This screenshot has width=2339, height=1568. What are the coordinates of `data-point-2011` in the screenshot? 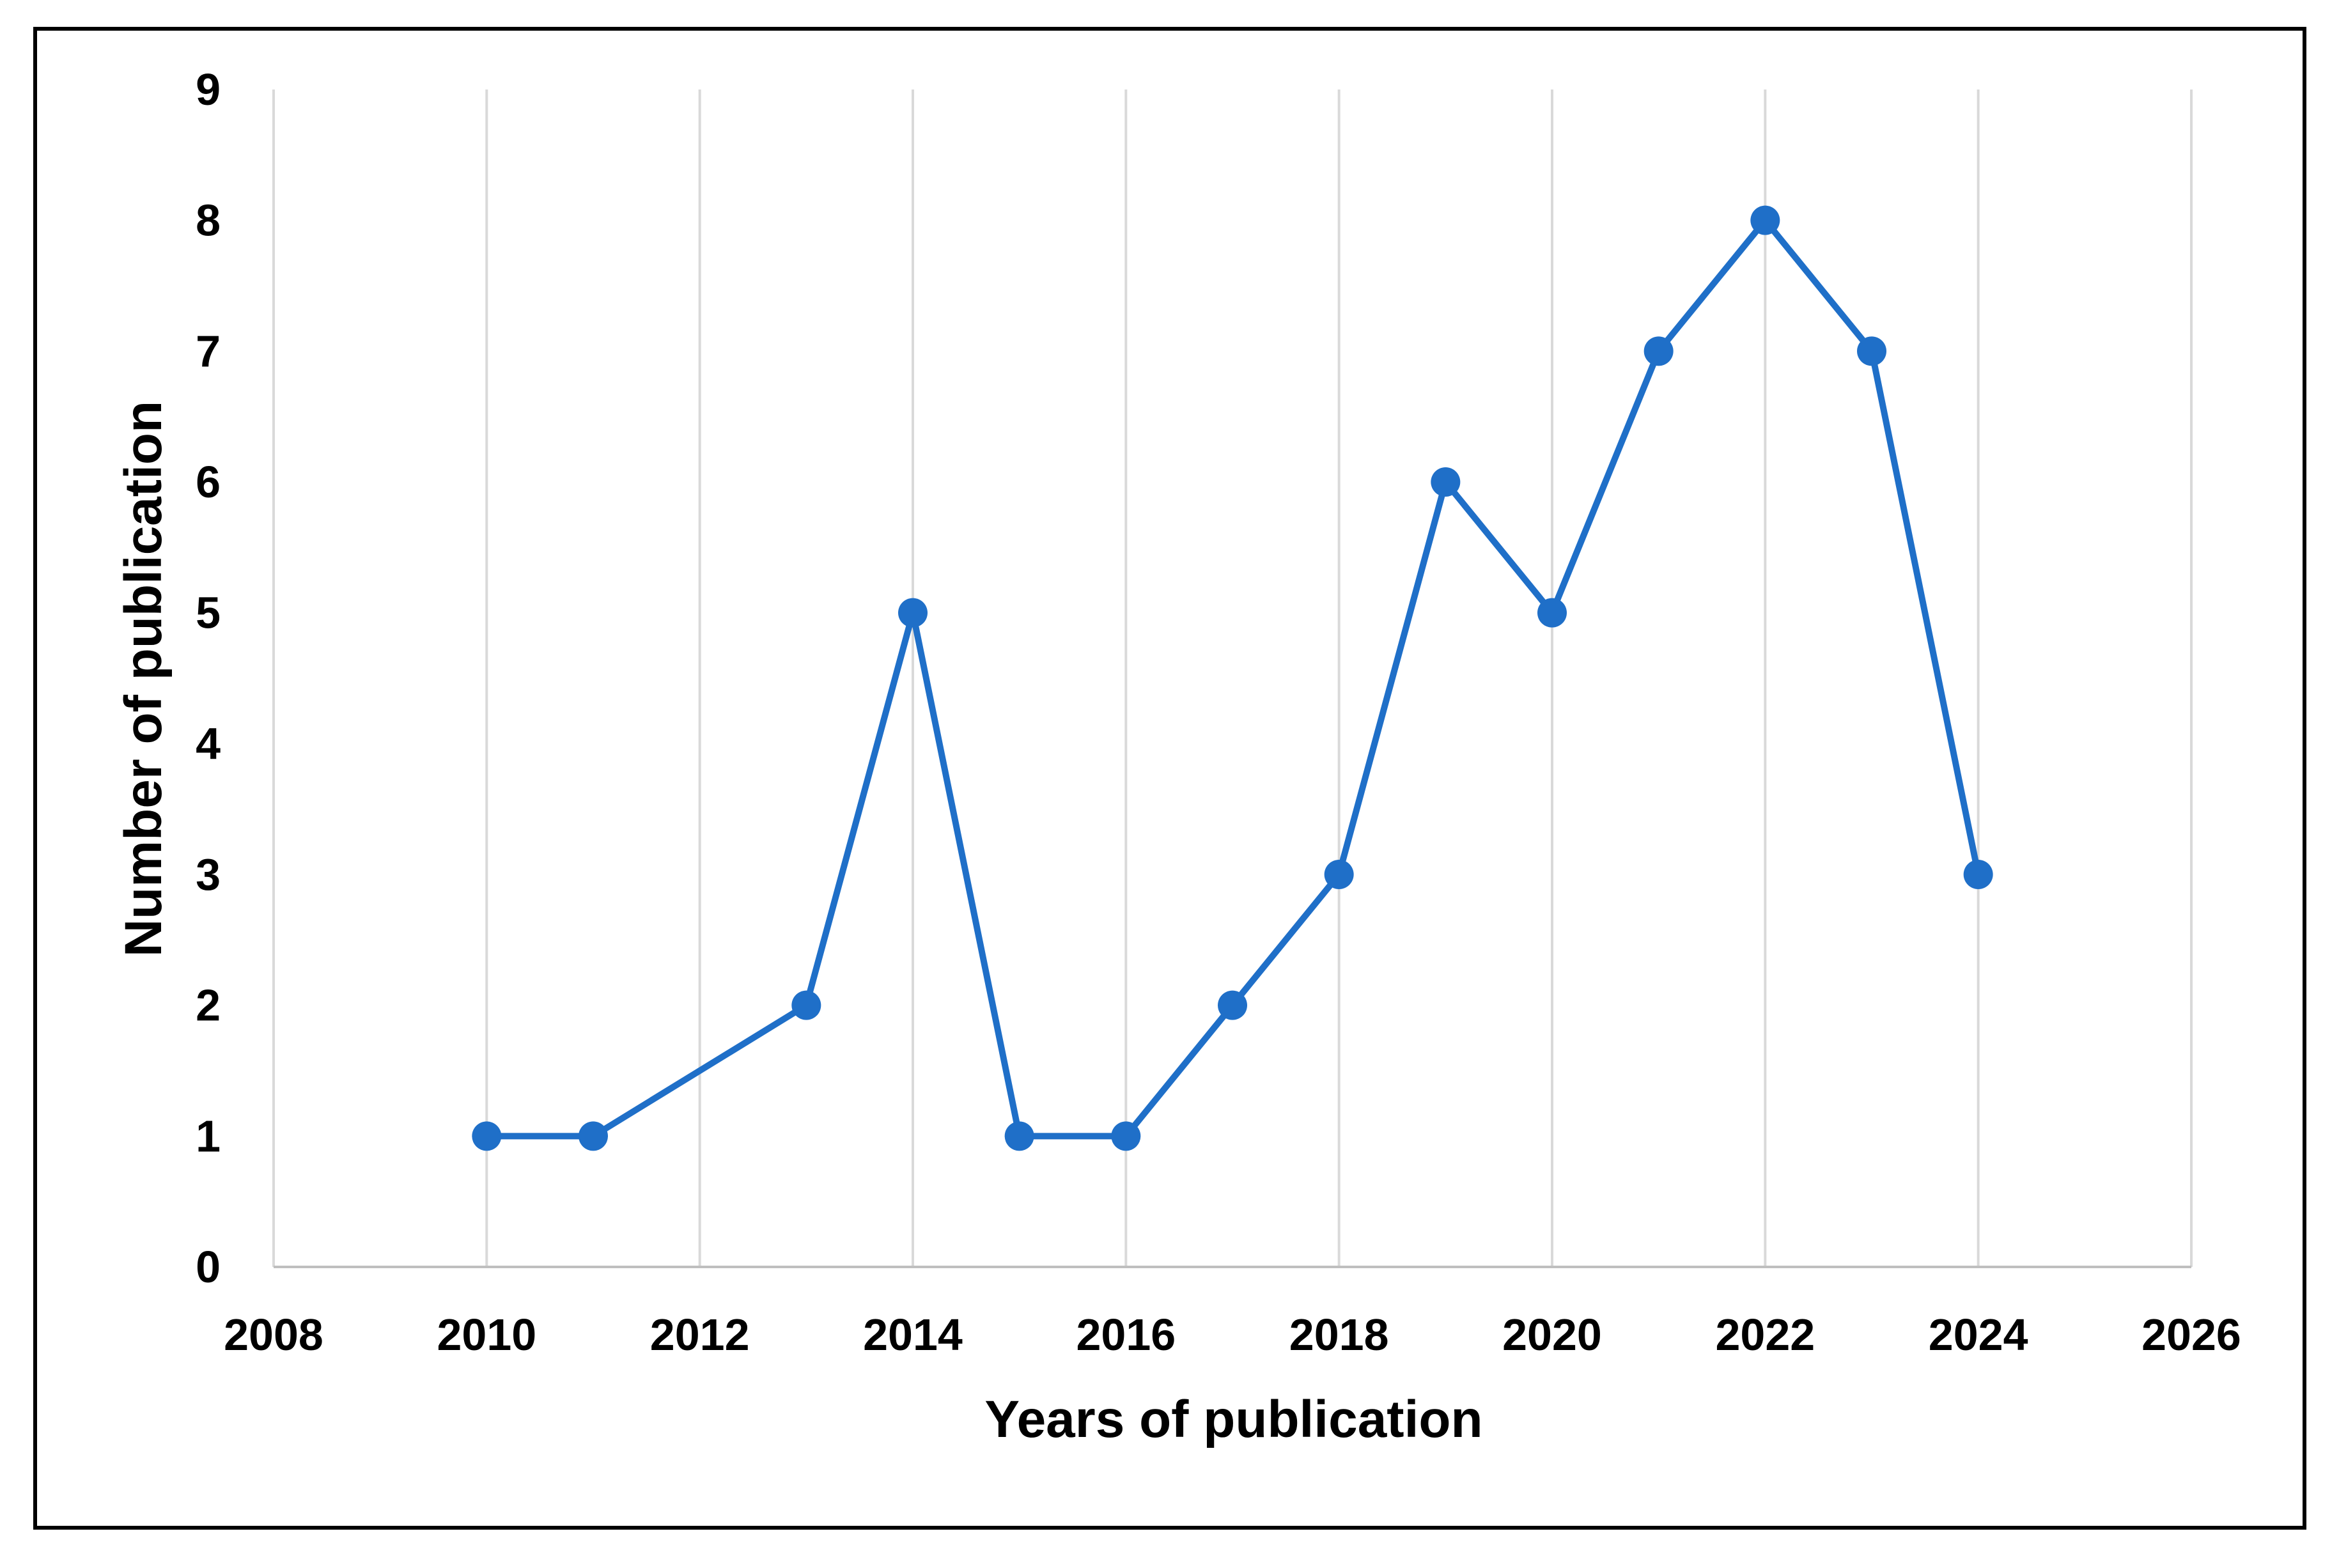 It's located at (593, 1136).